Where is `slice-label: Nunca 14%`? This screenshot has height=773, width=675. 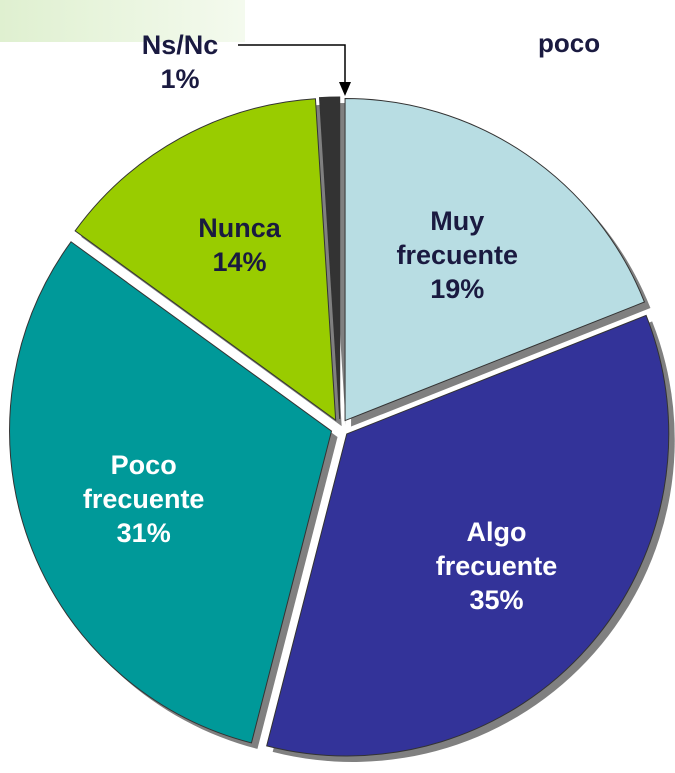
slice-label: Nunca 14% is located at coordinates (239, 245).